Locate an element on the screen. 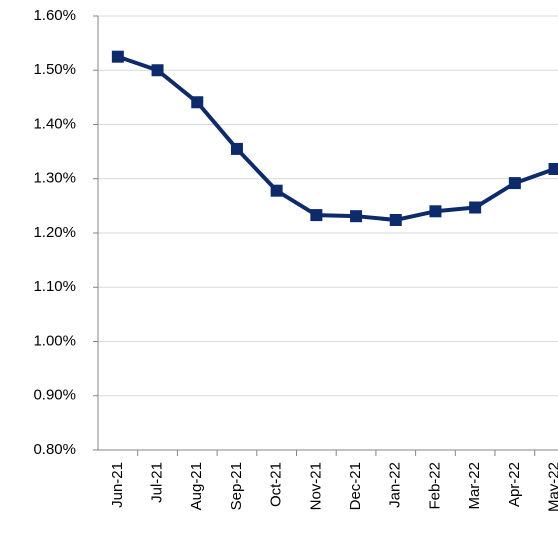  y-tick-label: 1.30% is located at coordinates (54, 178).